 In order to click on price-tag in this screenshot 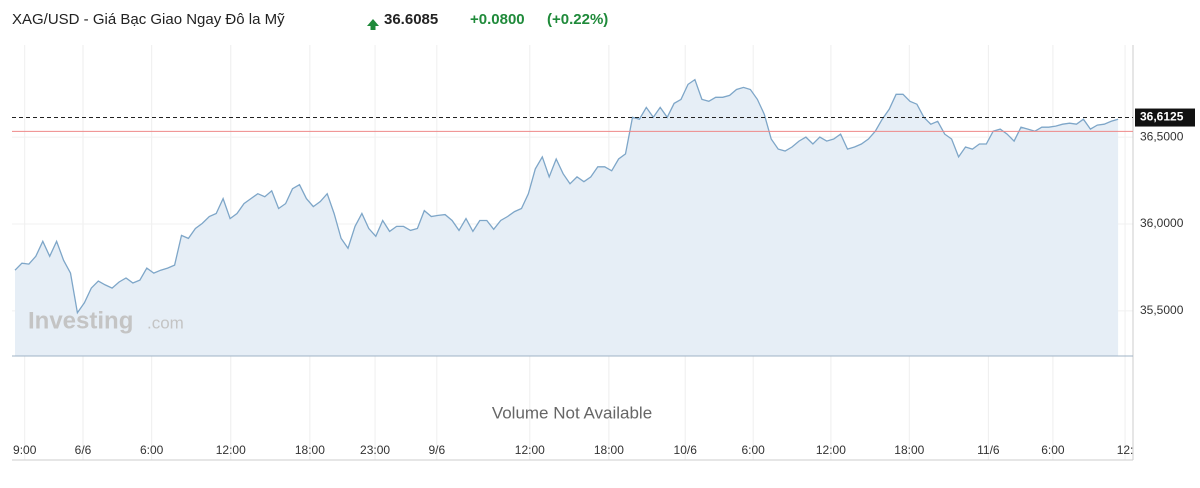, I will do `click(1165, 117)`.